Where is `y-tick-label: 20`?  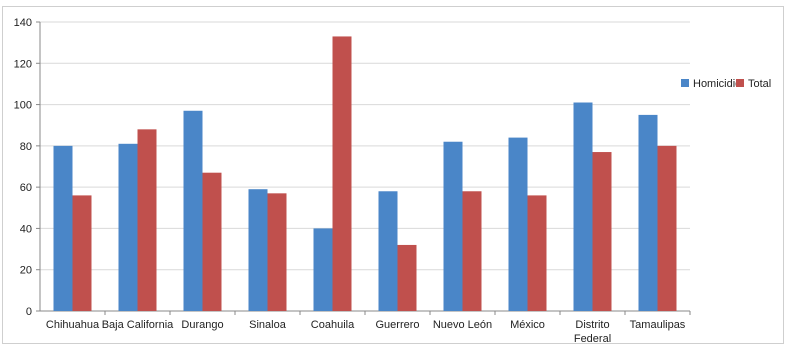
y-tick-label: 20 is located at coordinates (26, 271).